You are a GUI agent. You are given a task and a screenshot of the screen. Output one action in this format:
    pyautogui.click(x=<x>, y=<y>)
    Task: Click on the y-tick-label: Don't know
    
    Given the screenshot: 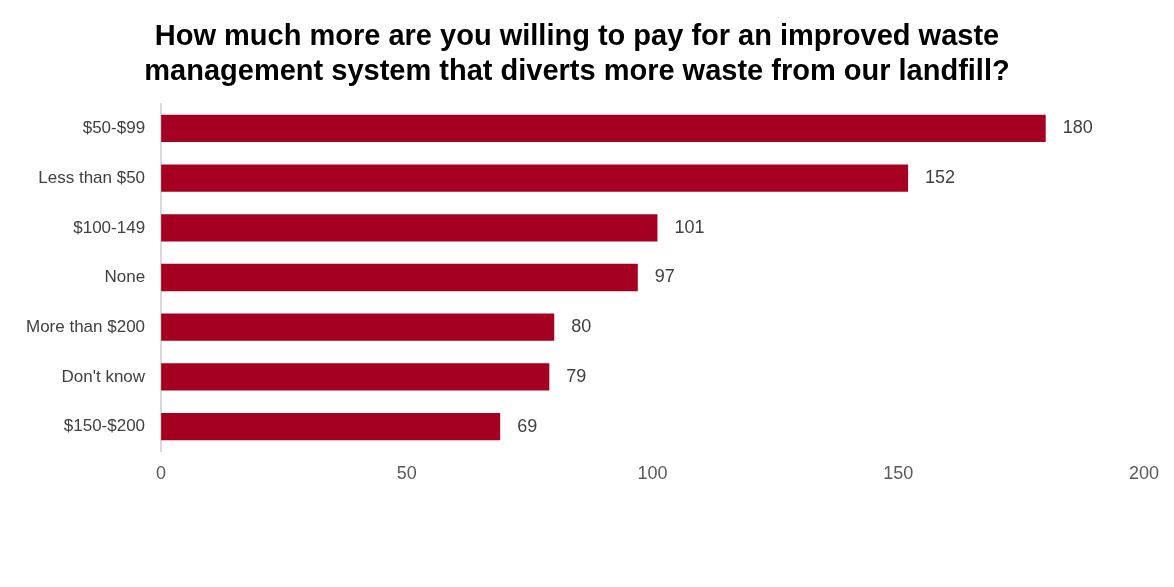 What is the action you would take?
    pyautogui.click(x=103, y=376)
    